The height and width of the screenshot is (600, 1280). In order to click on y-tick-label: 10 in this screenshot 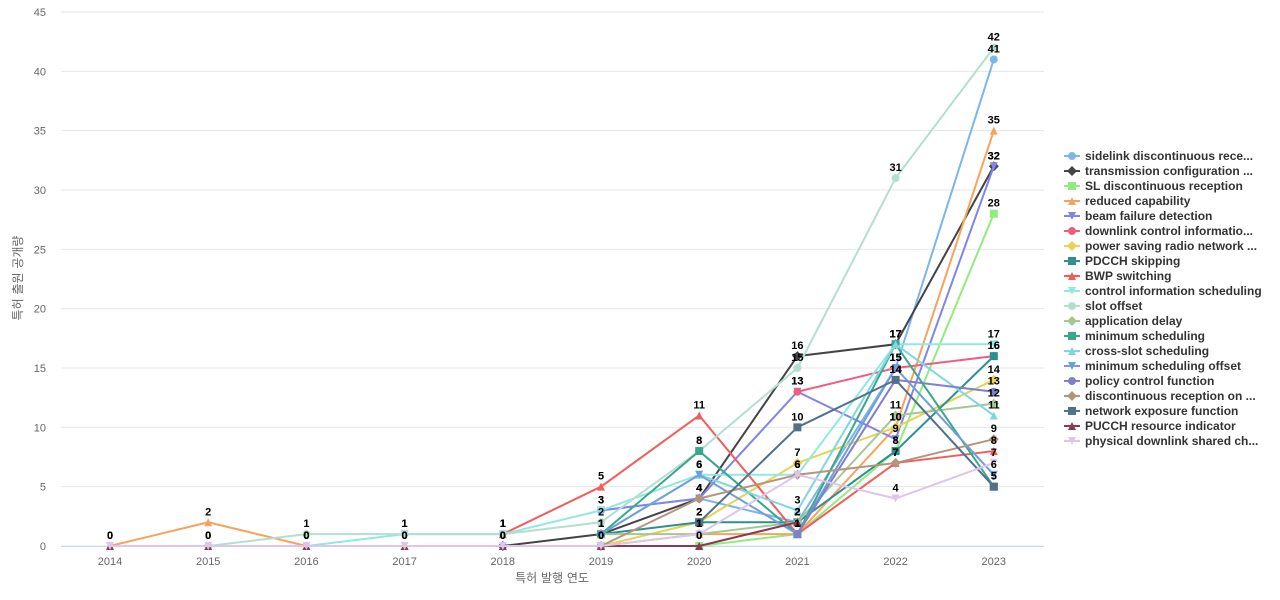, I will do `click(40, 428)`.